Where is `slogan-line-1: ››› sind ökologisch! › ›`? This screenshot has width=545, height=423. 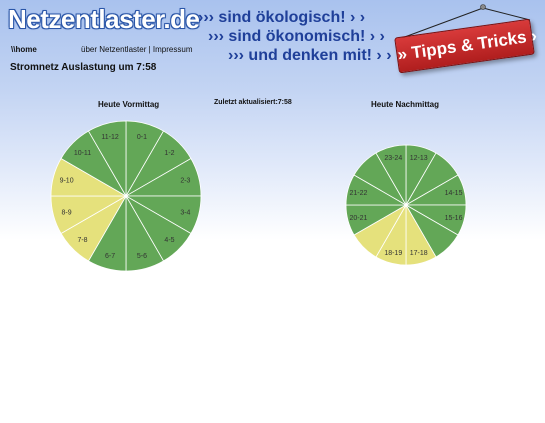 slogan-line-1: ››› sind ökologisch! › › is located at coordinates (282, 17).